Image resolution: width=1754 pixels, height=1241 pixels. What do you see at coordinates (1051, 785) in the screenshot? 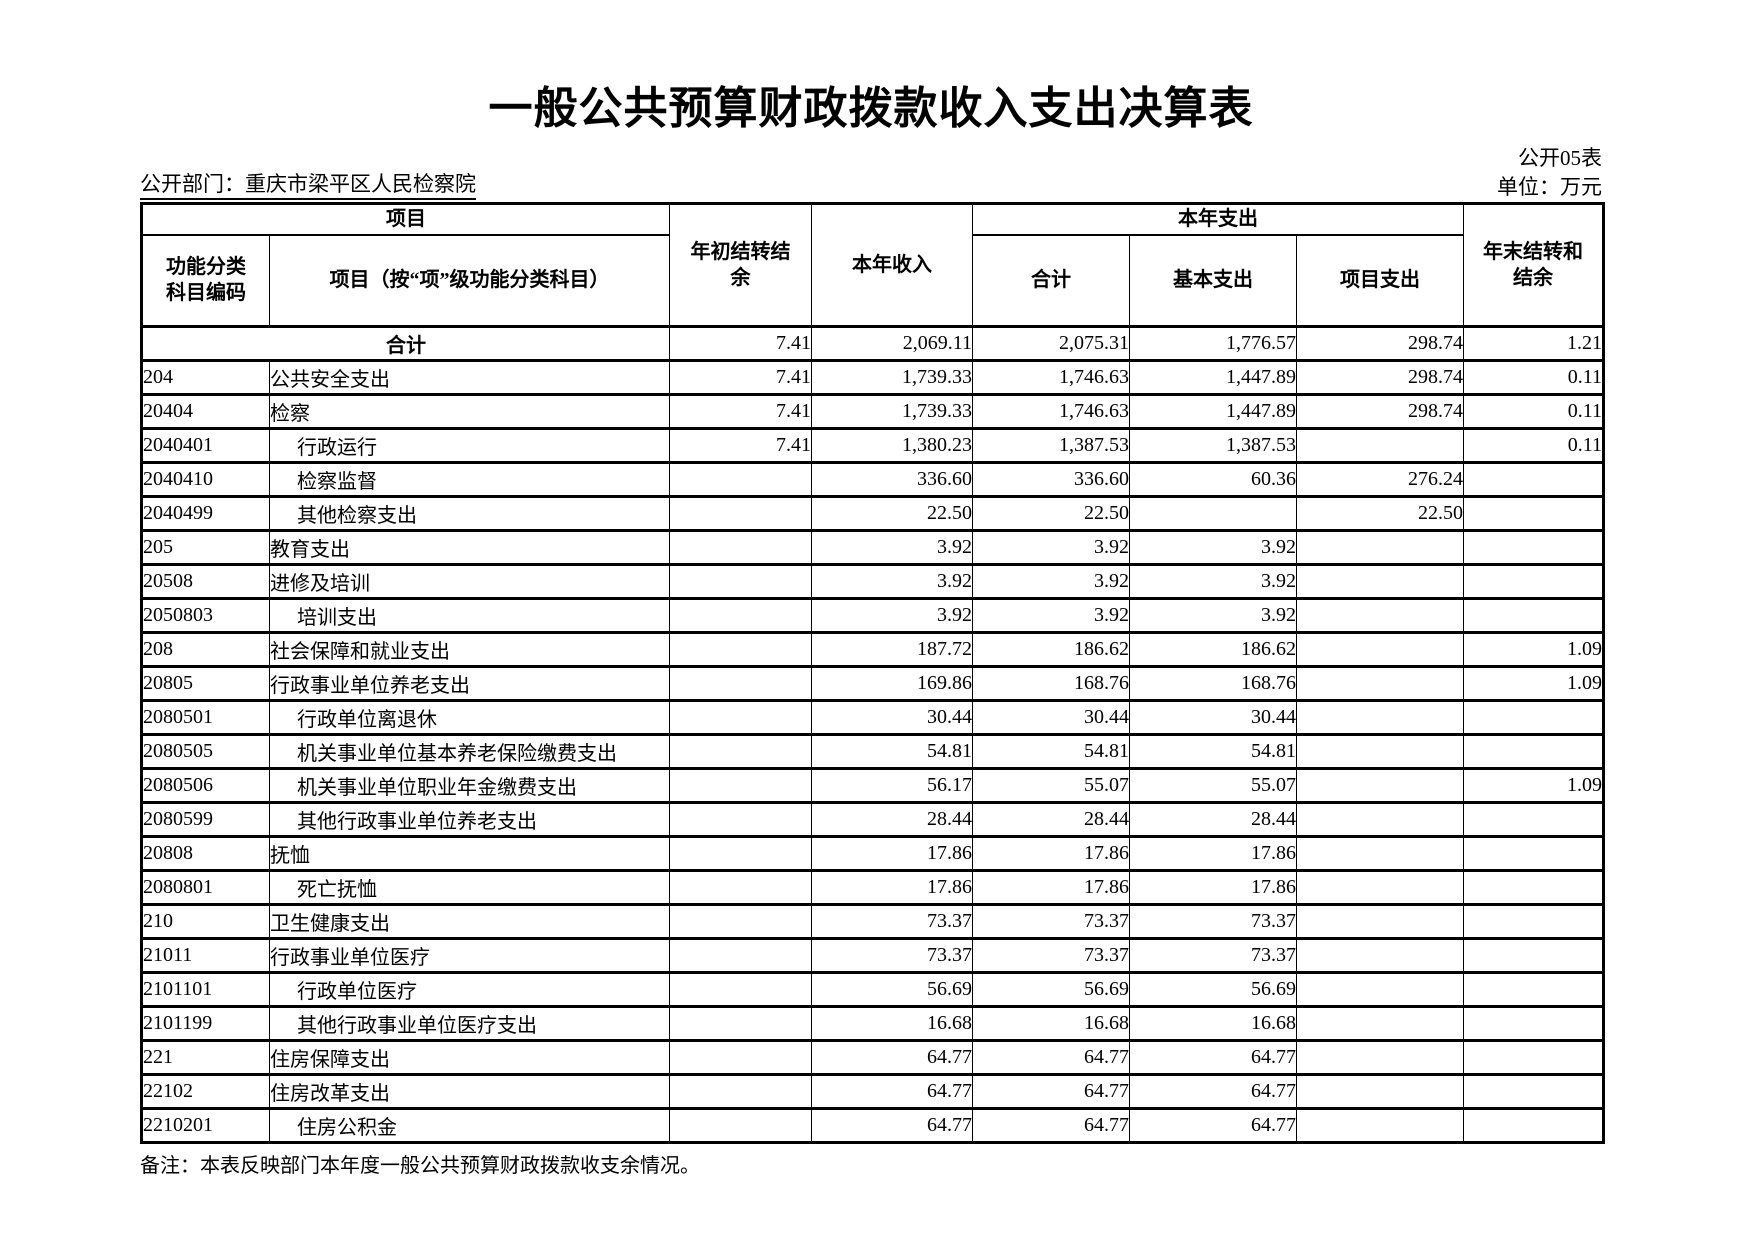
I see `row-exp-total: 55.07` at bounding box center [1051, 785].